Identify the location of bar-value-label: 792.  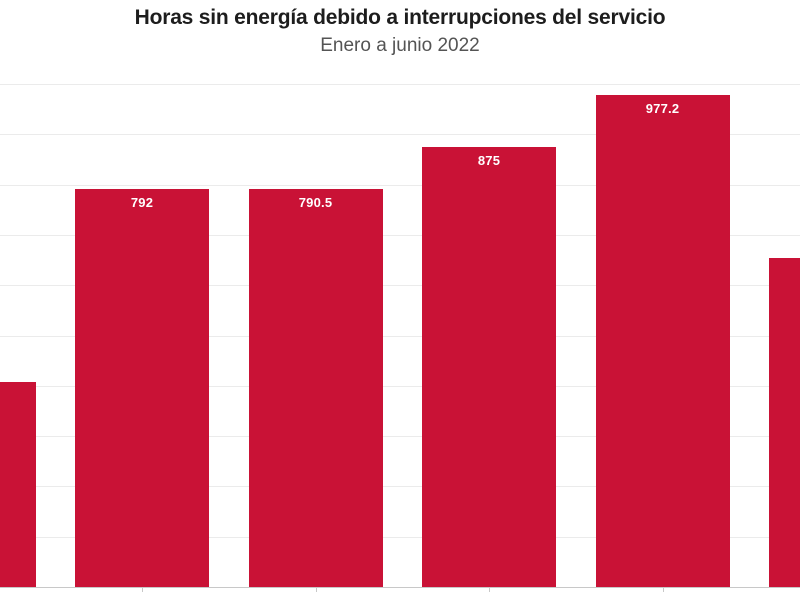
(142, 202).